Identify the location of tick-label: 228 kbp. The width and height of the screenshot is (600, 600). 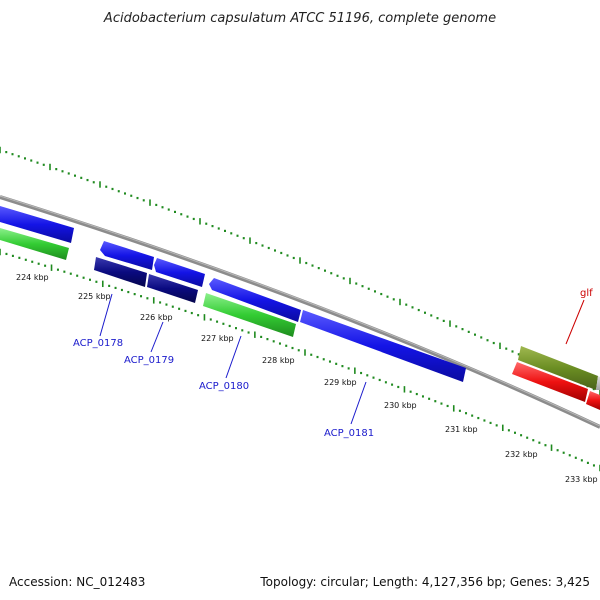
(278, 360).